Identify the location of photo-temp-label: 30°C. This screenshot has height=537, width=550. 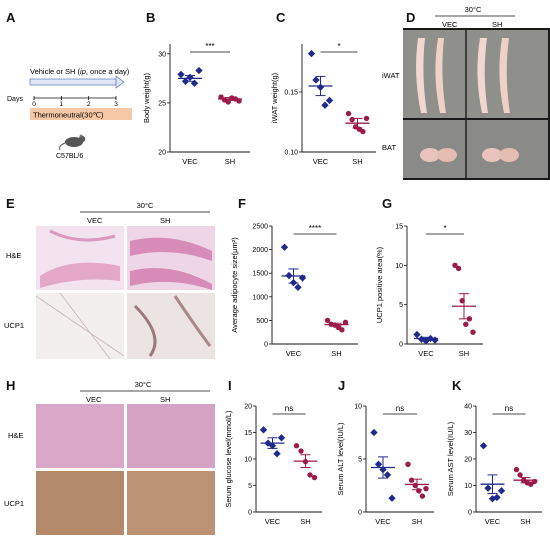
(473, 9).